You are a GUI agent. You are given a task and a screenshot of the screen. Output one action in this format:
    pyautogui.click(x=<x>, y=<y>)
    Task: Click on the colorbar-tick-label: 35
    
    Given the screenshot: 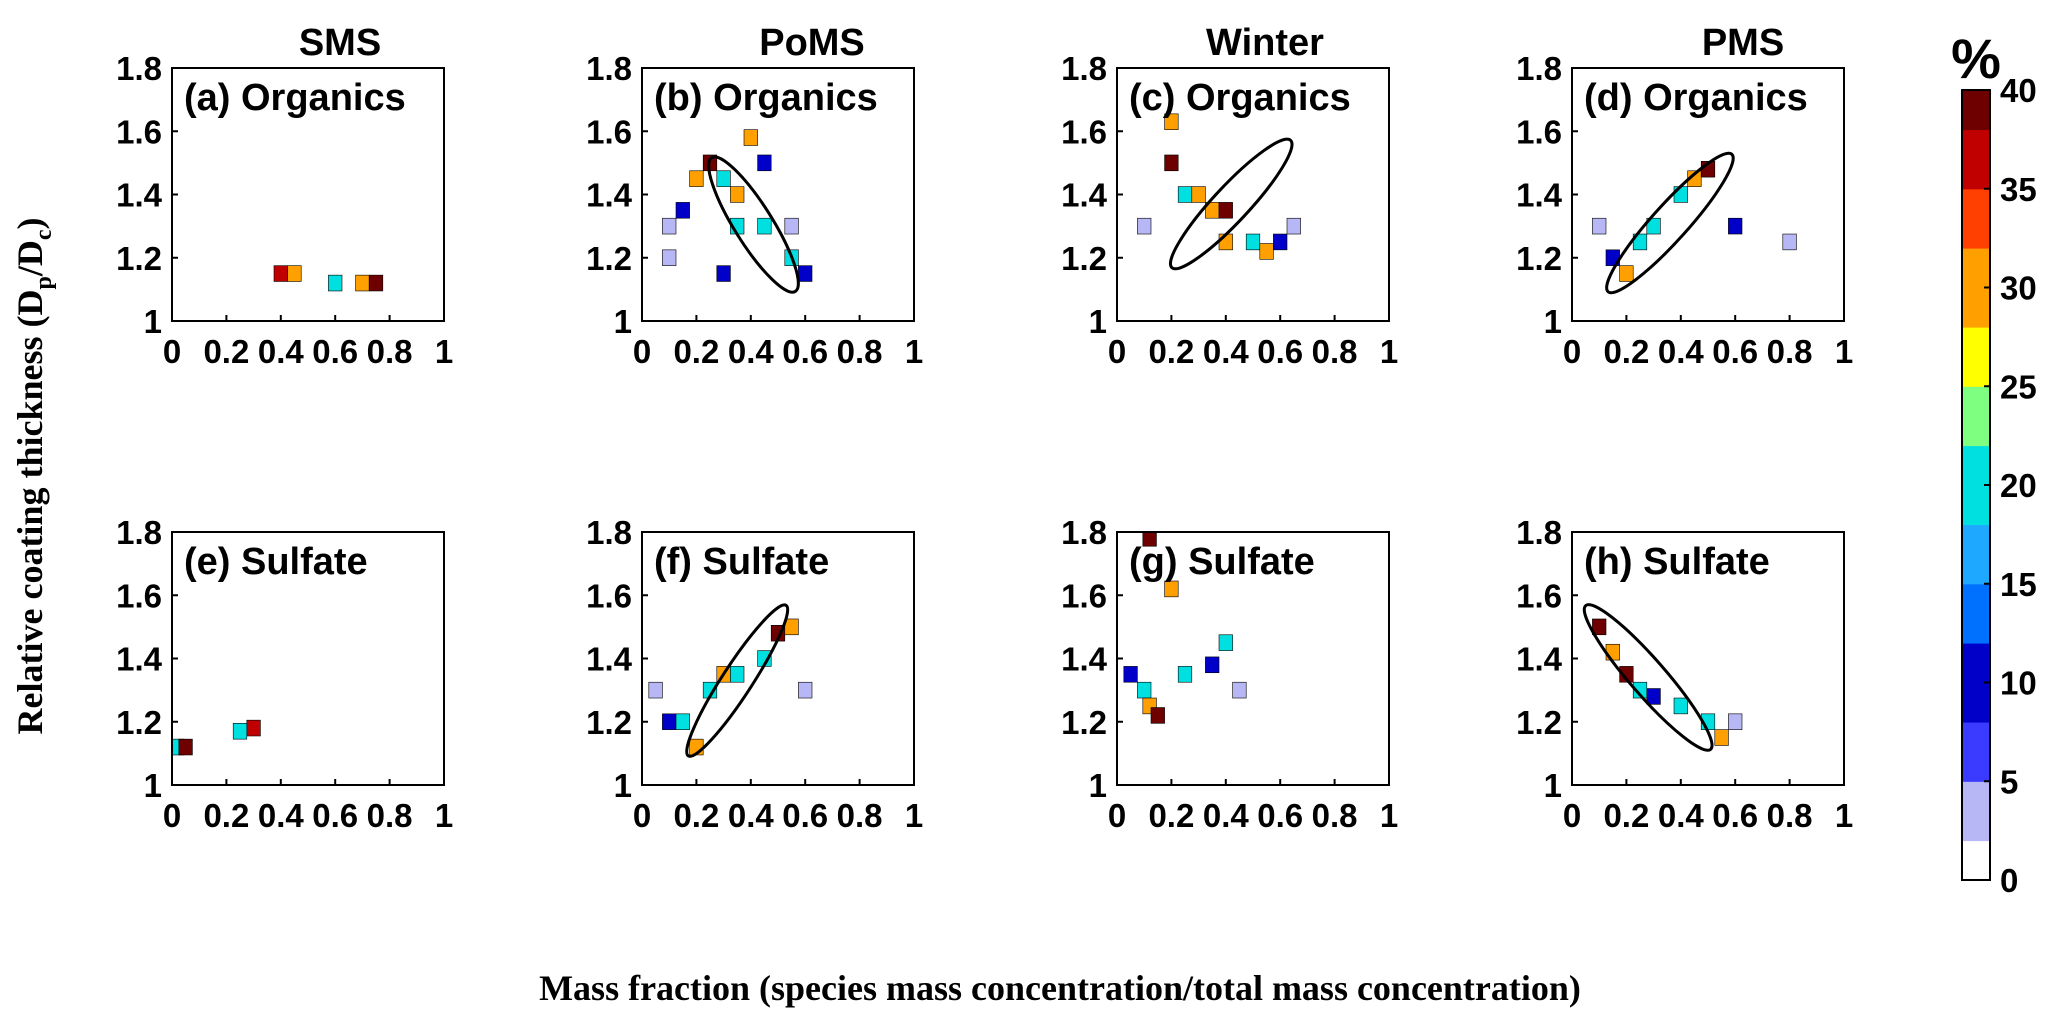 What is the action you would take?
    pyautogui.click(x=2018, y=189)
    